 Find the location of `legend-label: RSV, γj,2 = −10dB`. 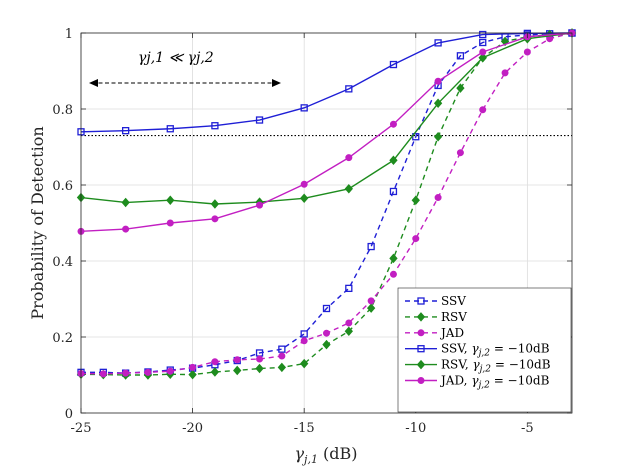

legend-label: RSV, γj,2 = −10dB is located at coordinates (496, 366).